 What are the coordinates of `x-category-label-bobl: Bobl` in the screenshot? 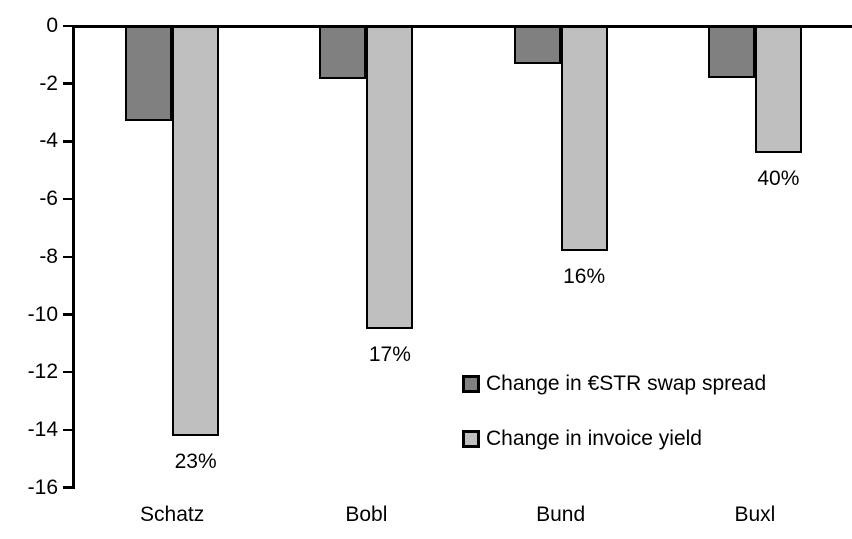 It's located at (366, 514).